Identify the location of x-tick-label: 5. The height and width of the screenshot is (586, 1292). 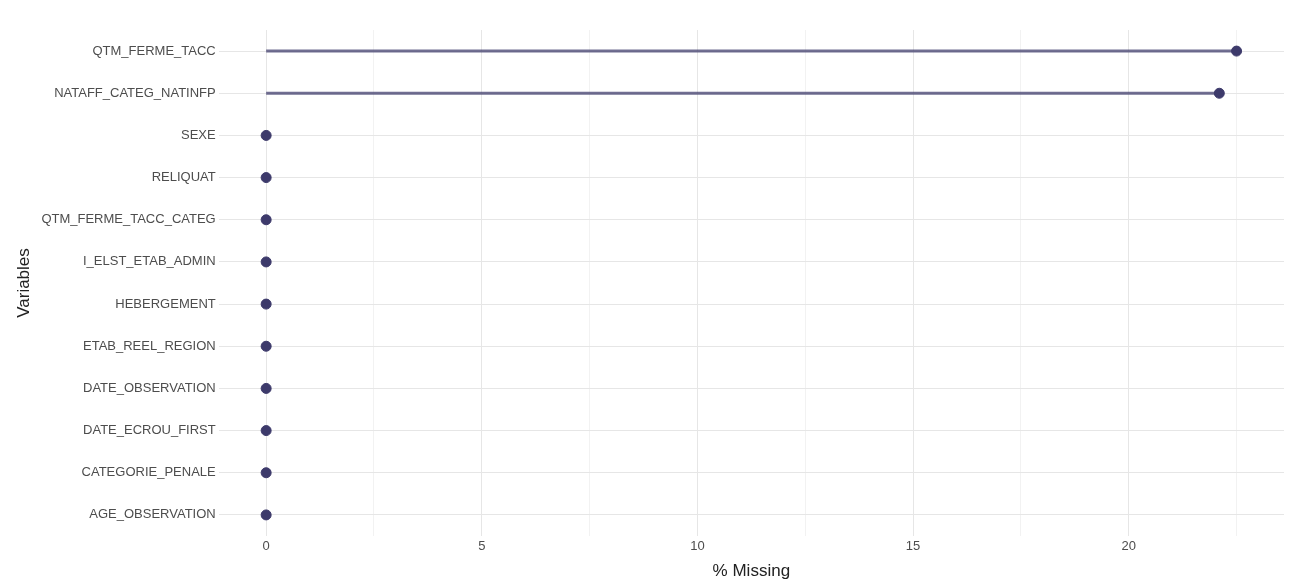
(482, 546).